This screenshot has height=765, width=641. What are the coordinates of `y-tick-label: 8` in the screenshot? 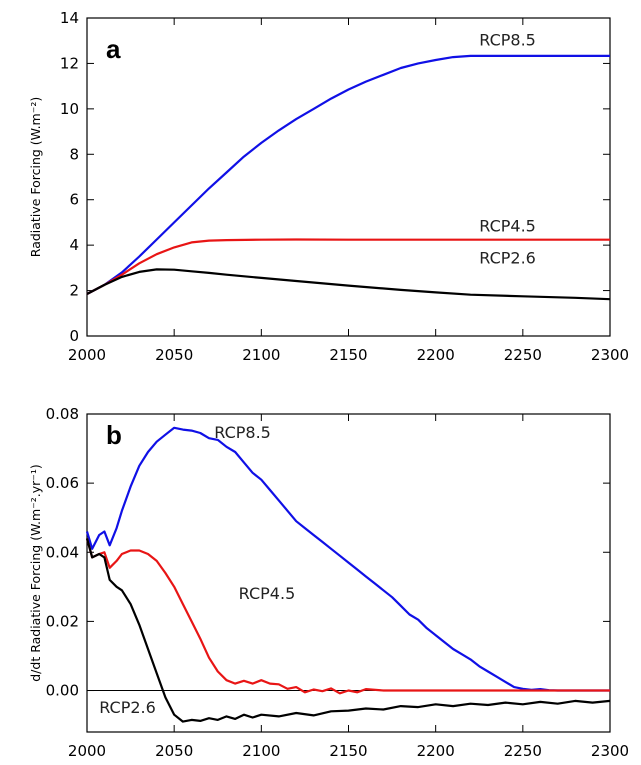 It's located at (74, 154).